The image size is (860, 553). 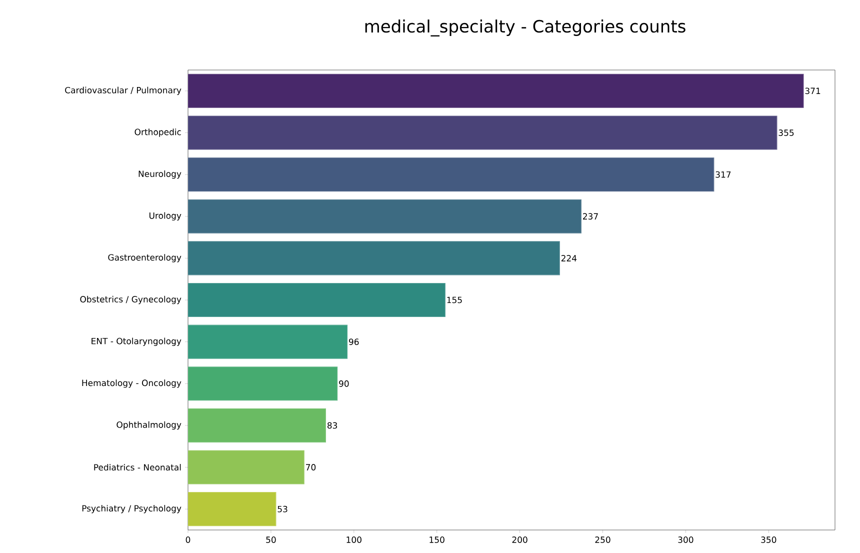 I want to click on x-tick-label: 250, so click(x=602, y=539).